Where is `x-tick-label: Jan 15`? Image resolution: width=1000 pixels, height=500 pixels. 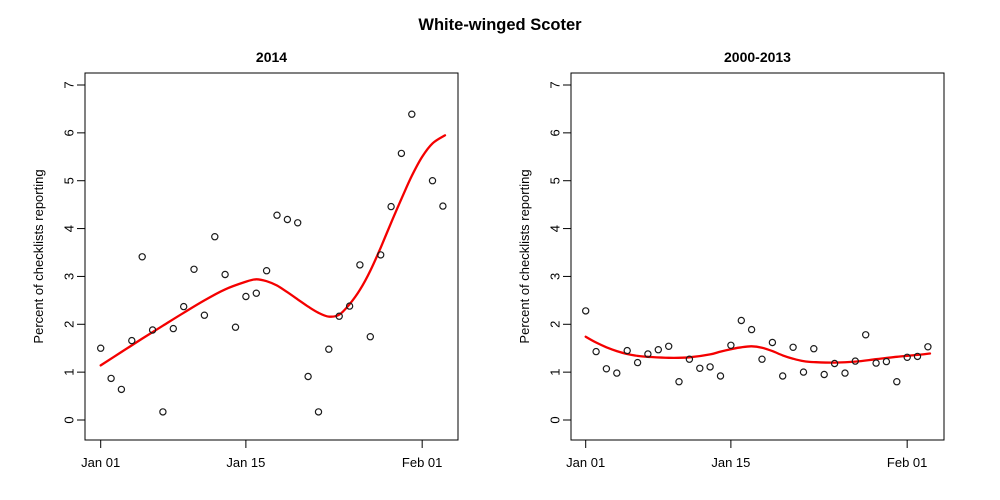 x-tick-label: Jan 15 is located at coordinates (245, 462).